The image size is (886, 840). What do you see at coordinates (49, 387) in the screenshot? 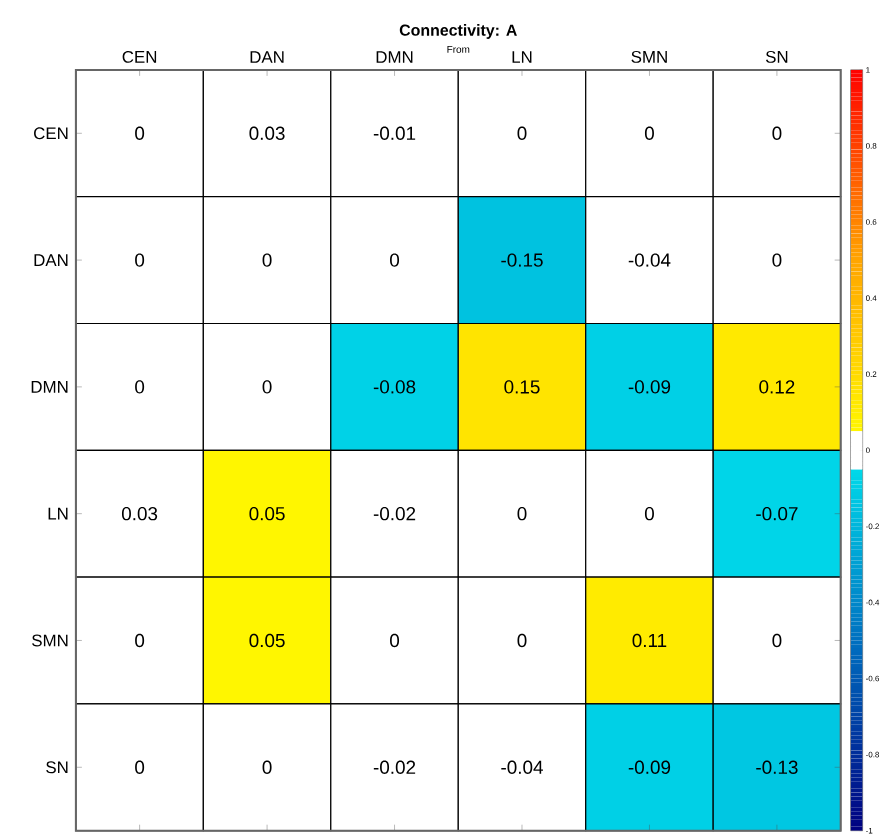
I see `y-tick-label: DMN` at bounding box center [49, 387].